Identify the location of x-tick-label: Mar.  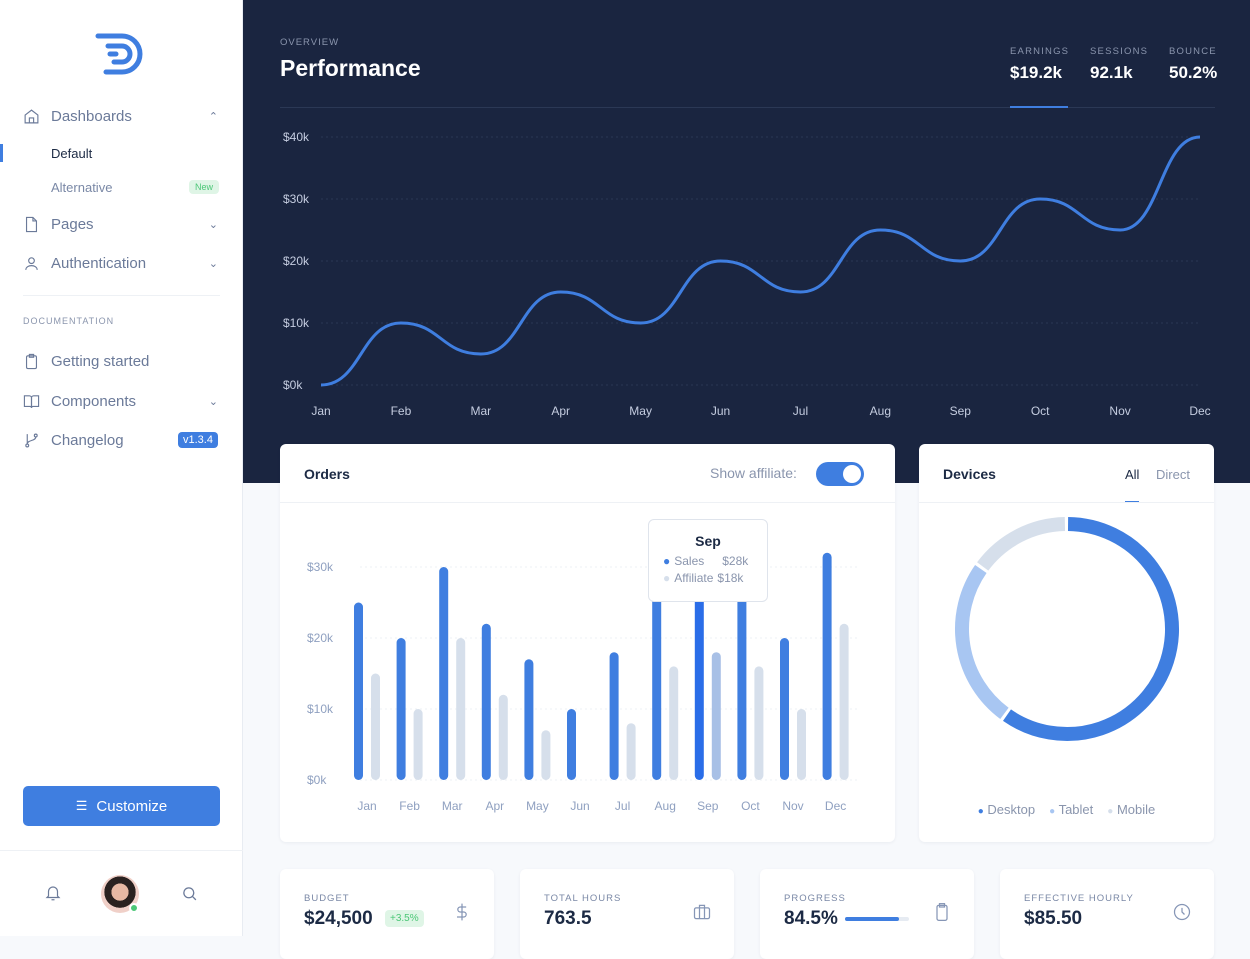
(452, 806).